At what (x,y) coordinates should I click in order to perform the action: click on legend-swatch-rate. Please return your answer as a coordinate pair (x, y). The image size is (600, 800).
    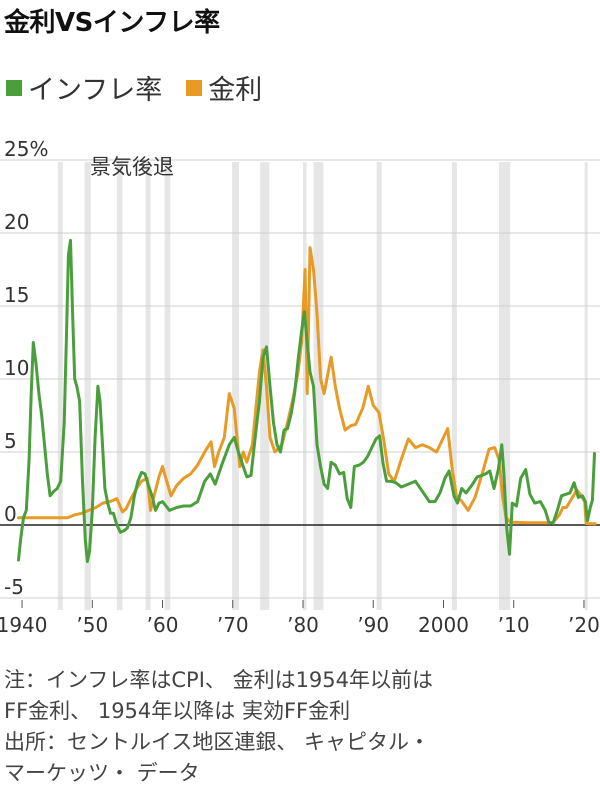
    Looking at the image, I should click on (194, 87).